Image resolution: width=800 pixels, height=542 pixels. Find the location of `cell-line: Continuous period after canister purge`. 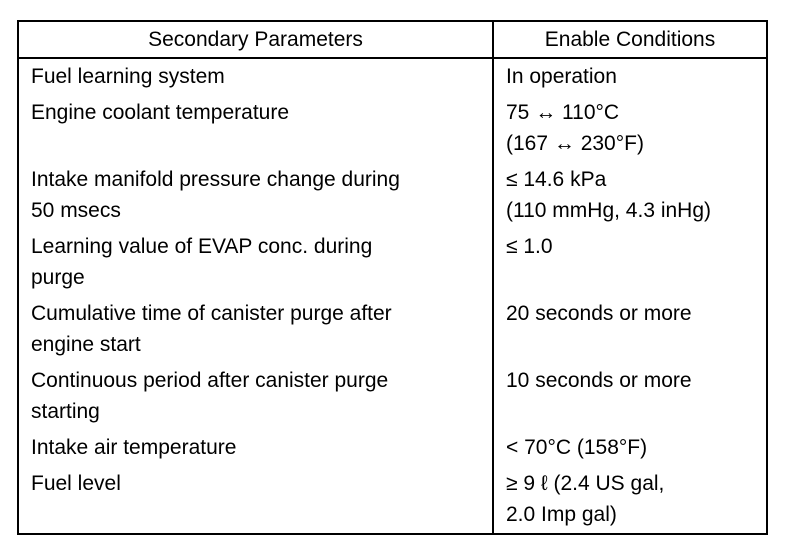

cell-line: Continuous period after canister purge is located at coordinates (210, 380).